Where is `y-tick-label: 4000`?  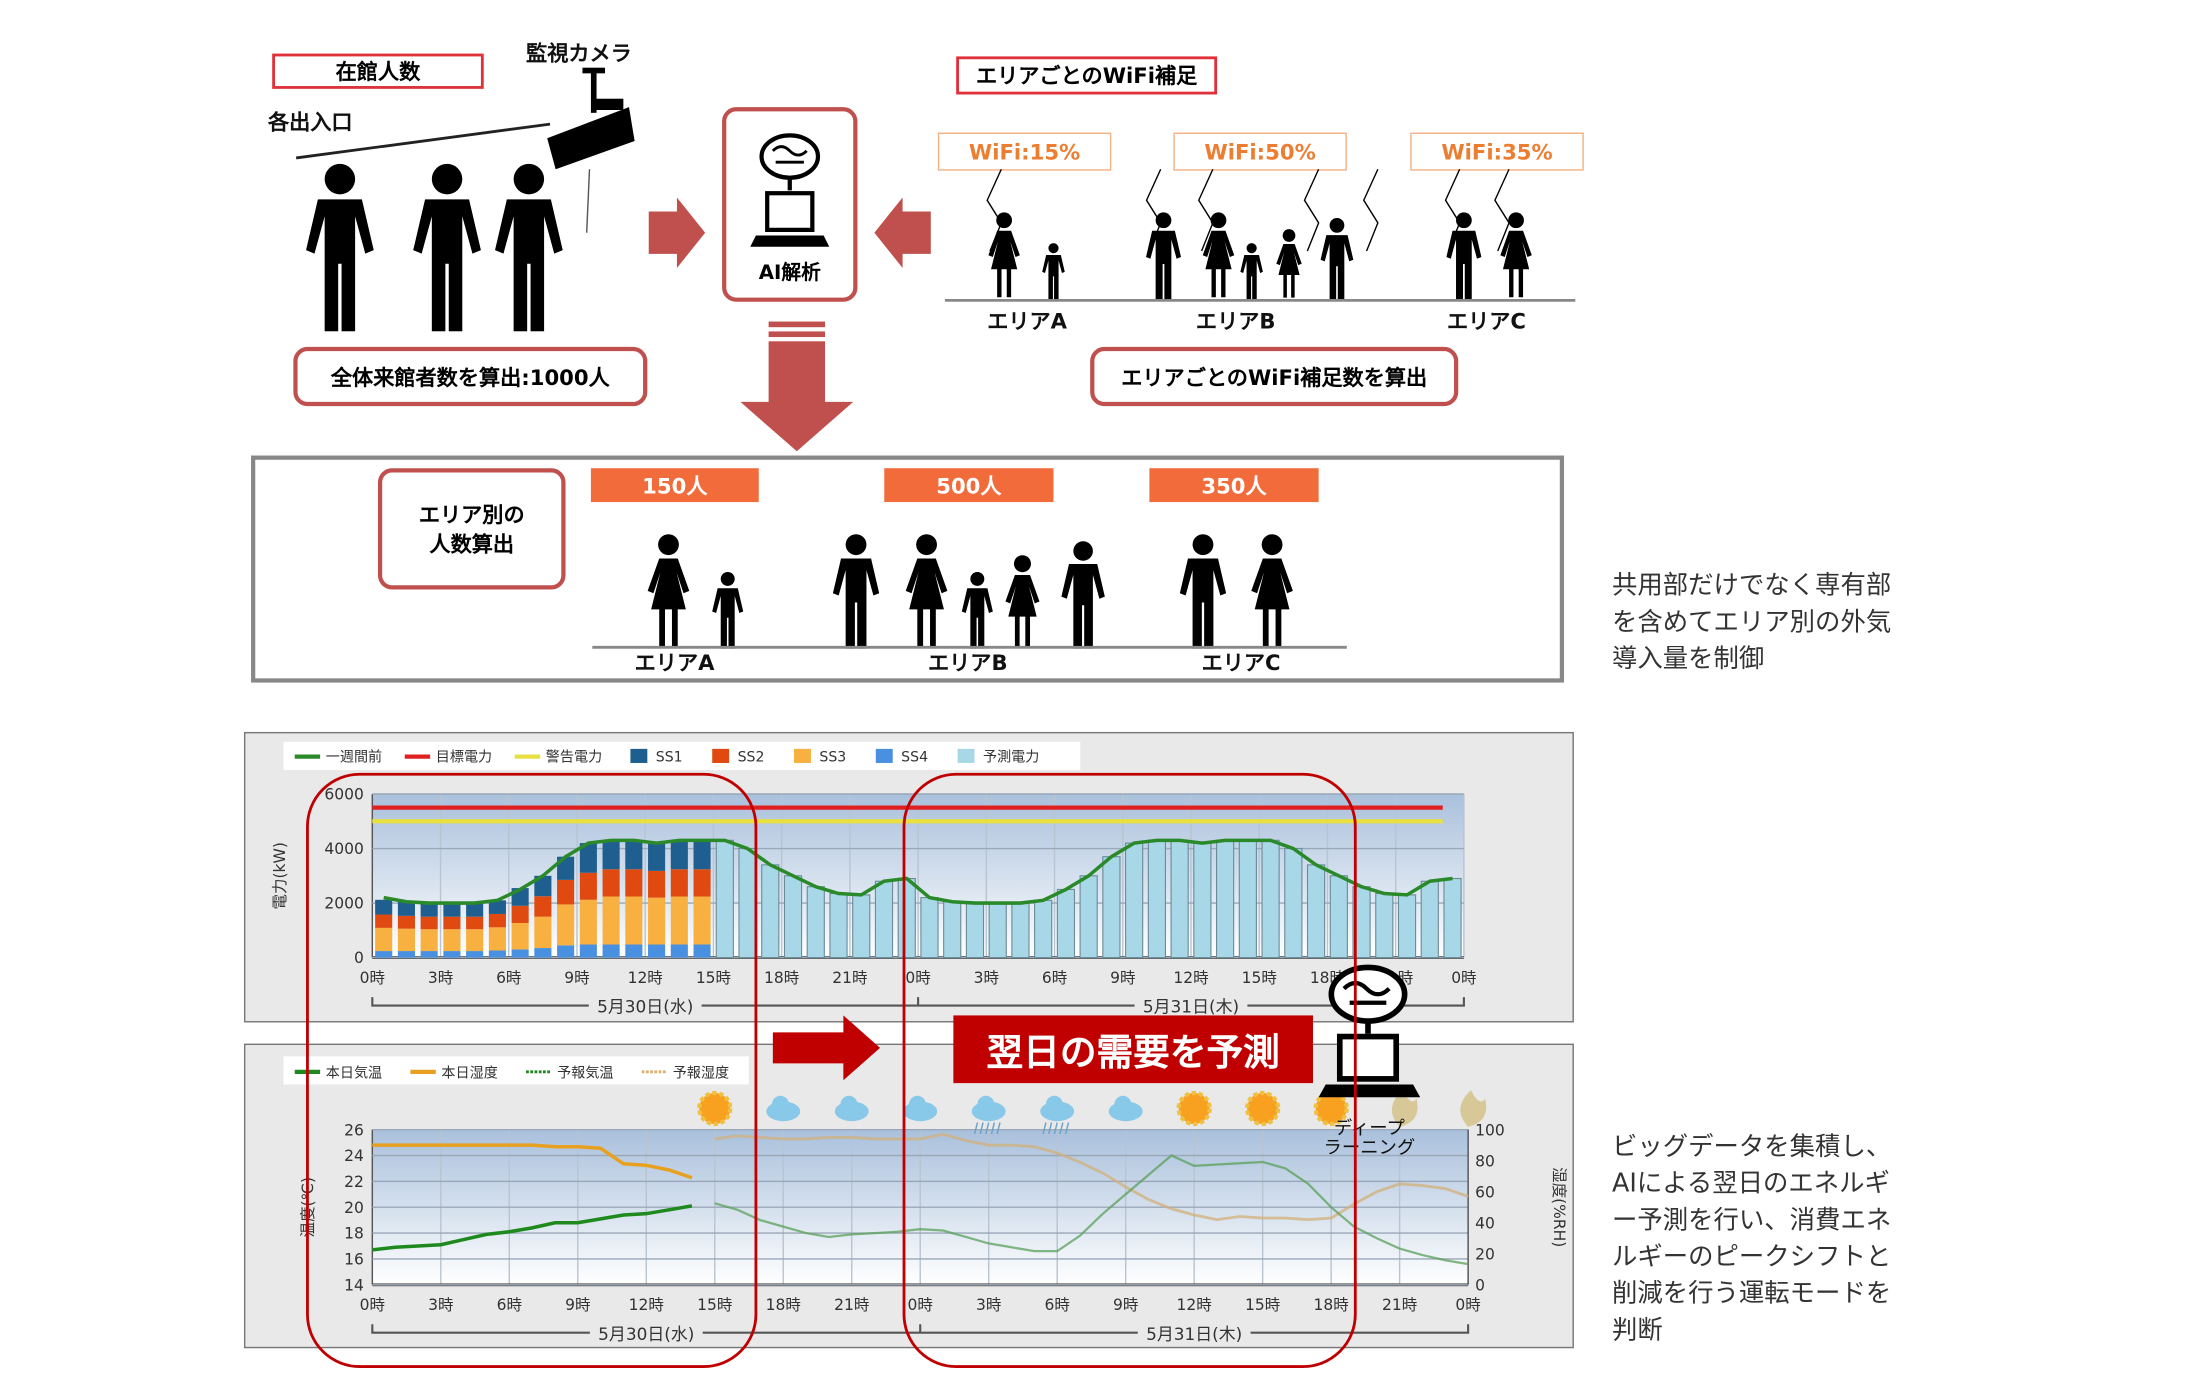
y-tick-label: 4000 is located at coordinates (343, 849).